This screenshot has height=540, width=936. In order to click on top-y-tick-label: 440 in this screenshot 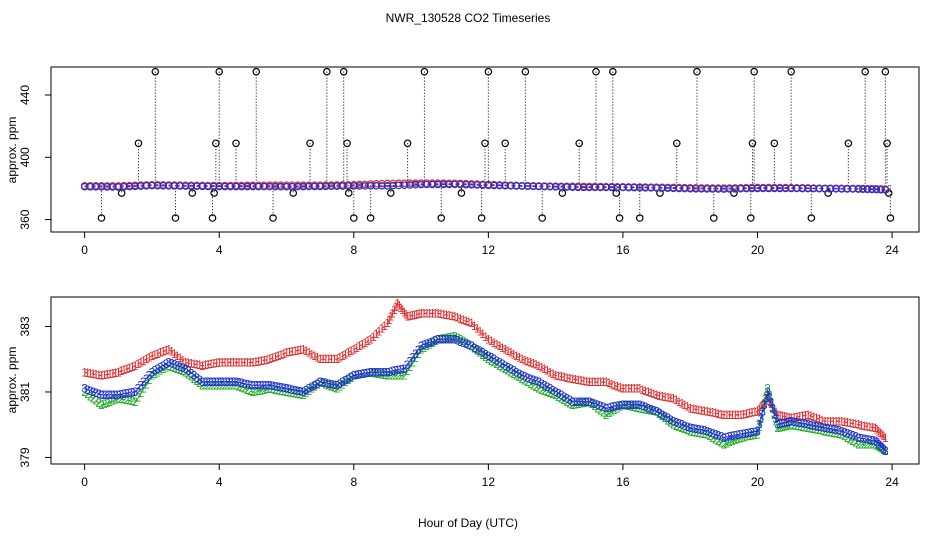, I will do `click(25, 95)`.